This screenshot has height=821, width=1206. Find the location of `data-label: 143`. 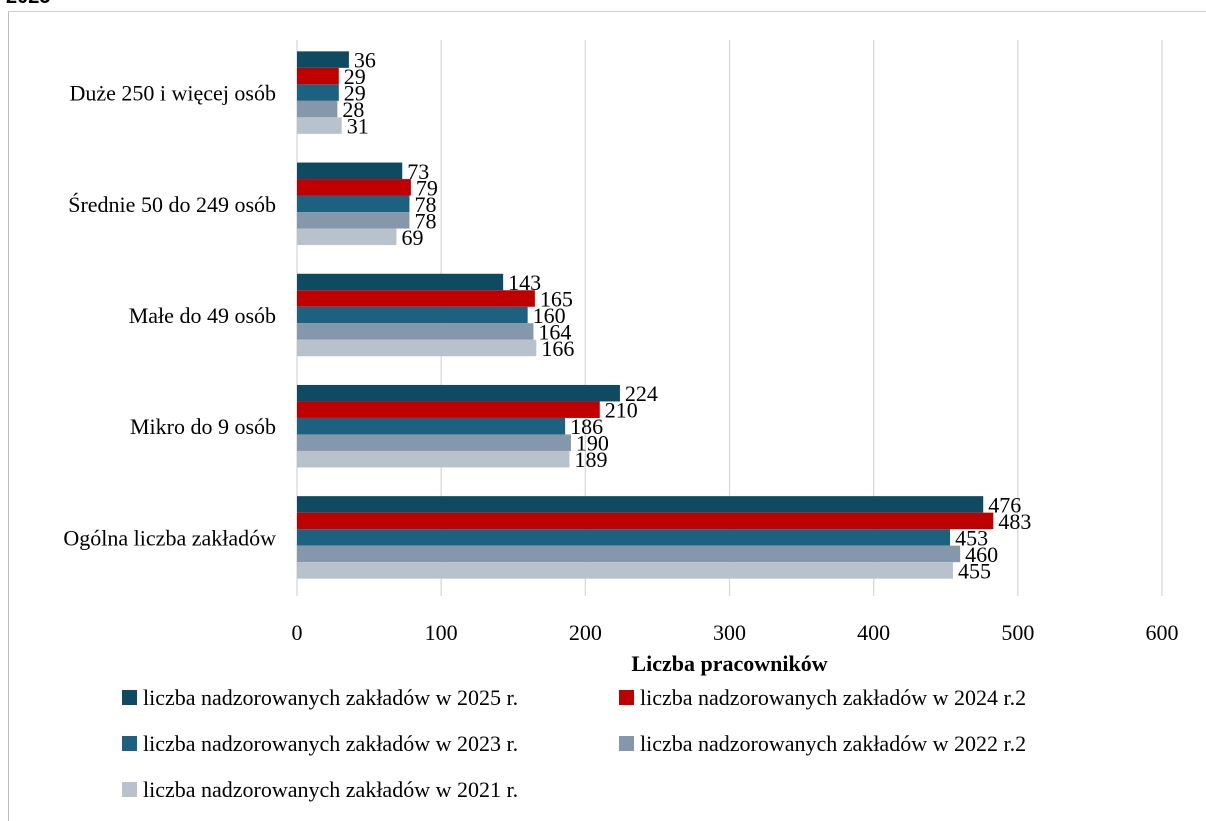

data-label: 143 is located at coordinates (524, 282).